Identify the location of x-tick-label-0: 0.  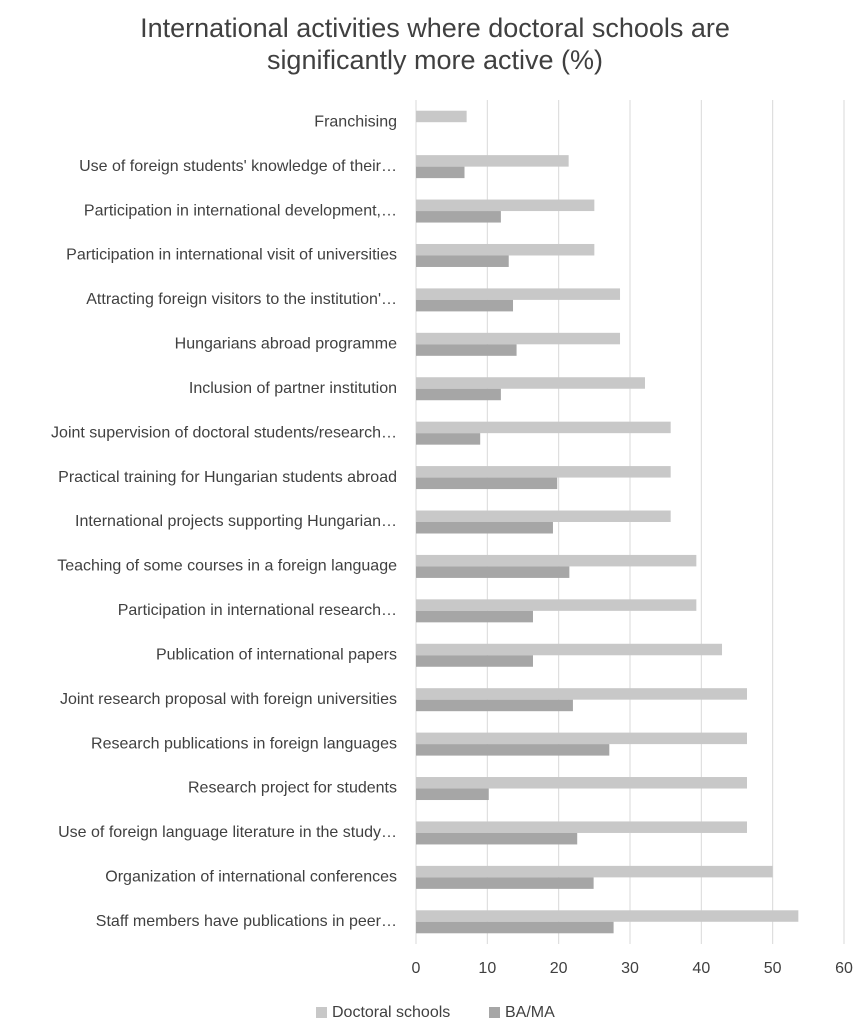
(416, 968).